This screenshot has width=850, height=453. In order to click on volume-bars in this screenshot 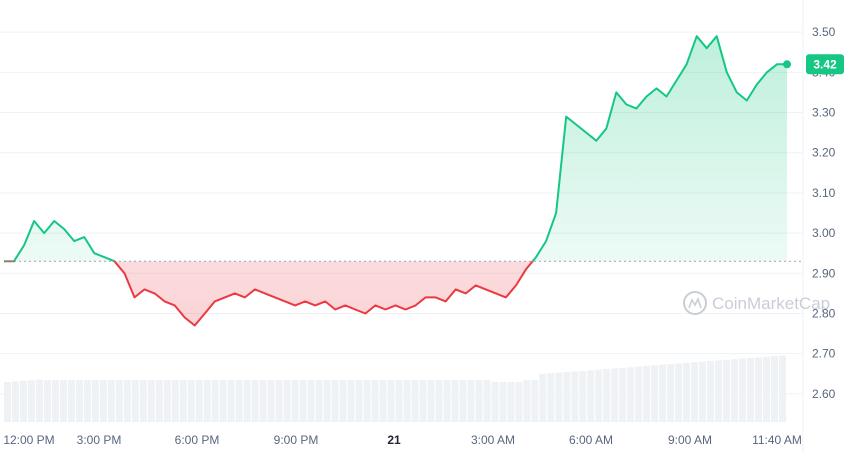, I will do `click(395, 388)`.